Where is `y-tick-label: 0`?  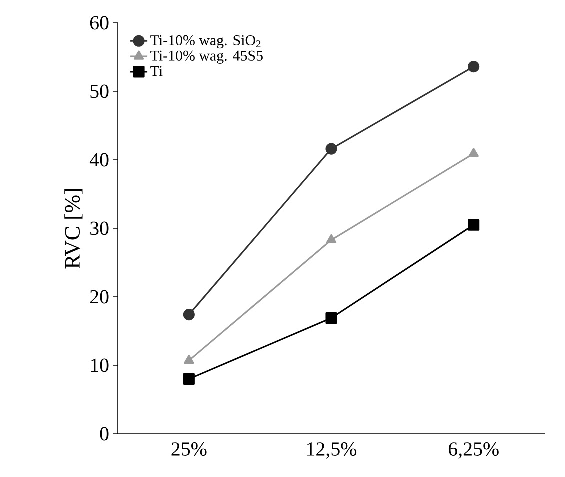 y-tick-label: 0 is located at coordinates (104, 434).